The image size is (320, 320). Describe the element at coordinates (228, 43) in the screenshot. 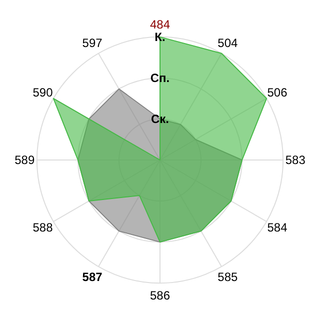

I see `spoke-label: 504` at that location.